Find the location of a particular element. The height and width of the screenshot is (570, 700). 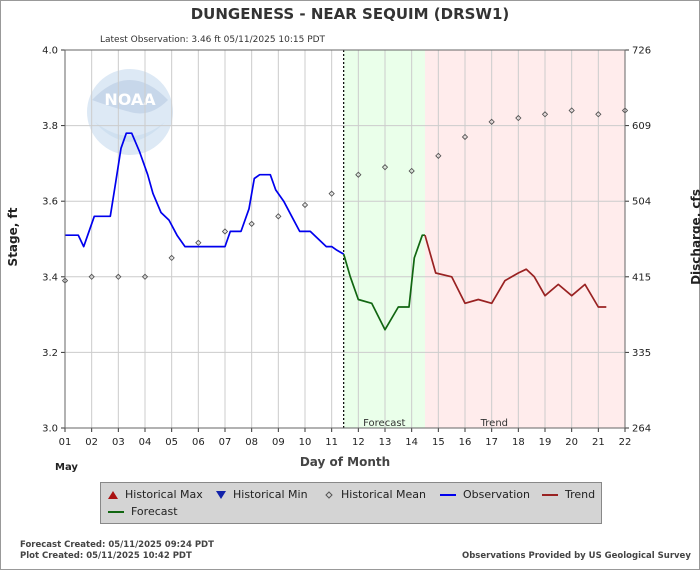

x-tick-label: 11 is located at coordinates (331, 442).